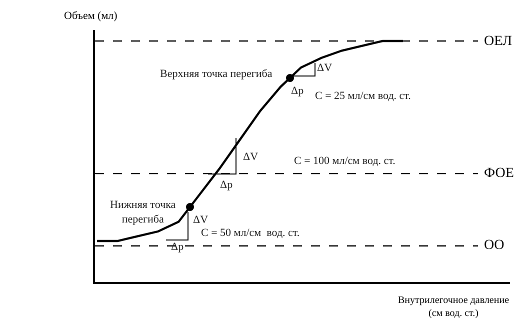 The width and height of the screenshot is (526, 324). Describe the element at coordinates (454, 307) in the screenshot. I see `x-axis-title: Внутрилегочное давление (см вод. ст.)` at that location.